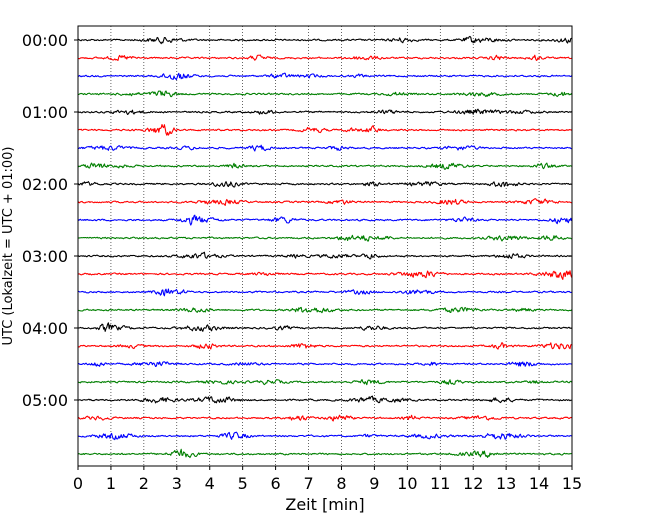 The height and width of the screenshot is (520, 650). What do you see at coordinates (78, 483) in the screenshot?
I see `x-tick-label: 0` at bounding box center [78, 483].